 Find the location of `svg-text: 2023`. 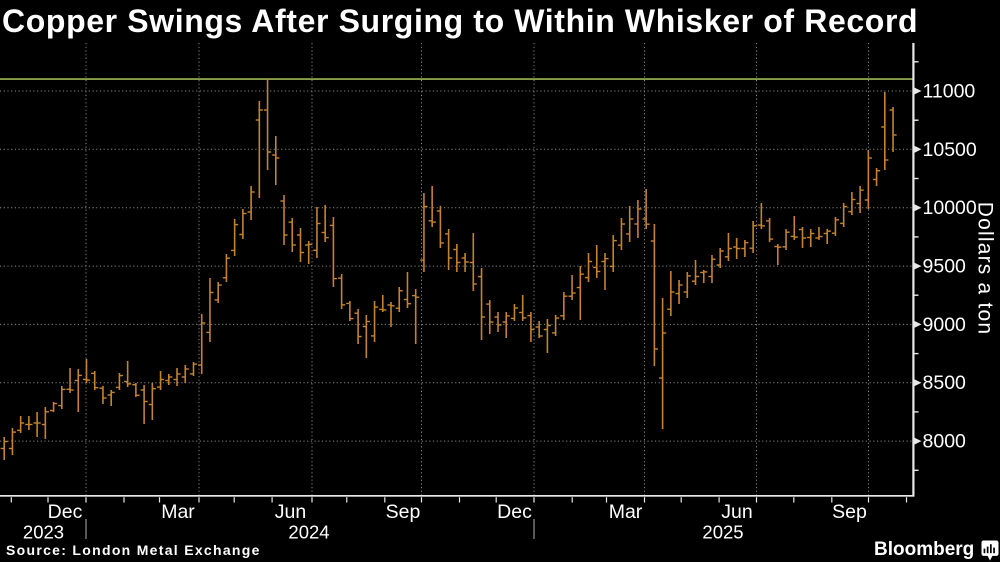

svg-text: 2023 is located at coordinates (43, 532).